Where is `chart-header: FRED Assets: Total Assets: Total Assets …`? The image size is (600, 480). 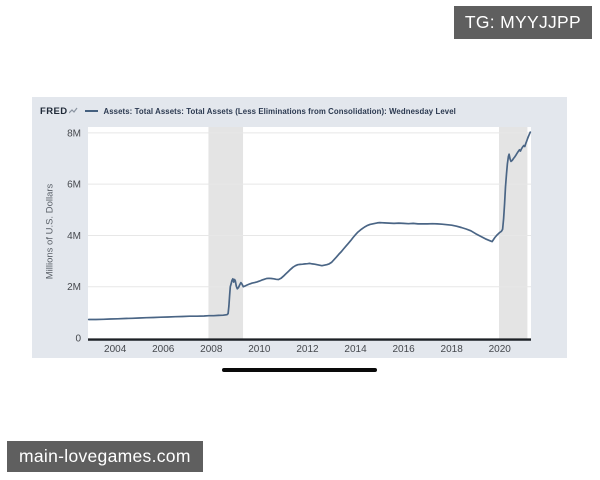 chart-header: FRED Assets: Total Assets: Total Assets … is located at coordinates (248, 111).